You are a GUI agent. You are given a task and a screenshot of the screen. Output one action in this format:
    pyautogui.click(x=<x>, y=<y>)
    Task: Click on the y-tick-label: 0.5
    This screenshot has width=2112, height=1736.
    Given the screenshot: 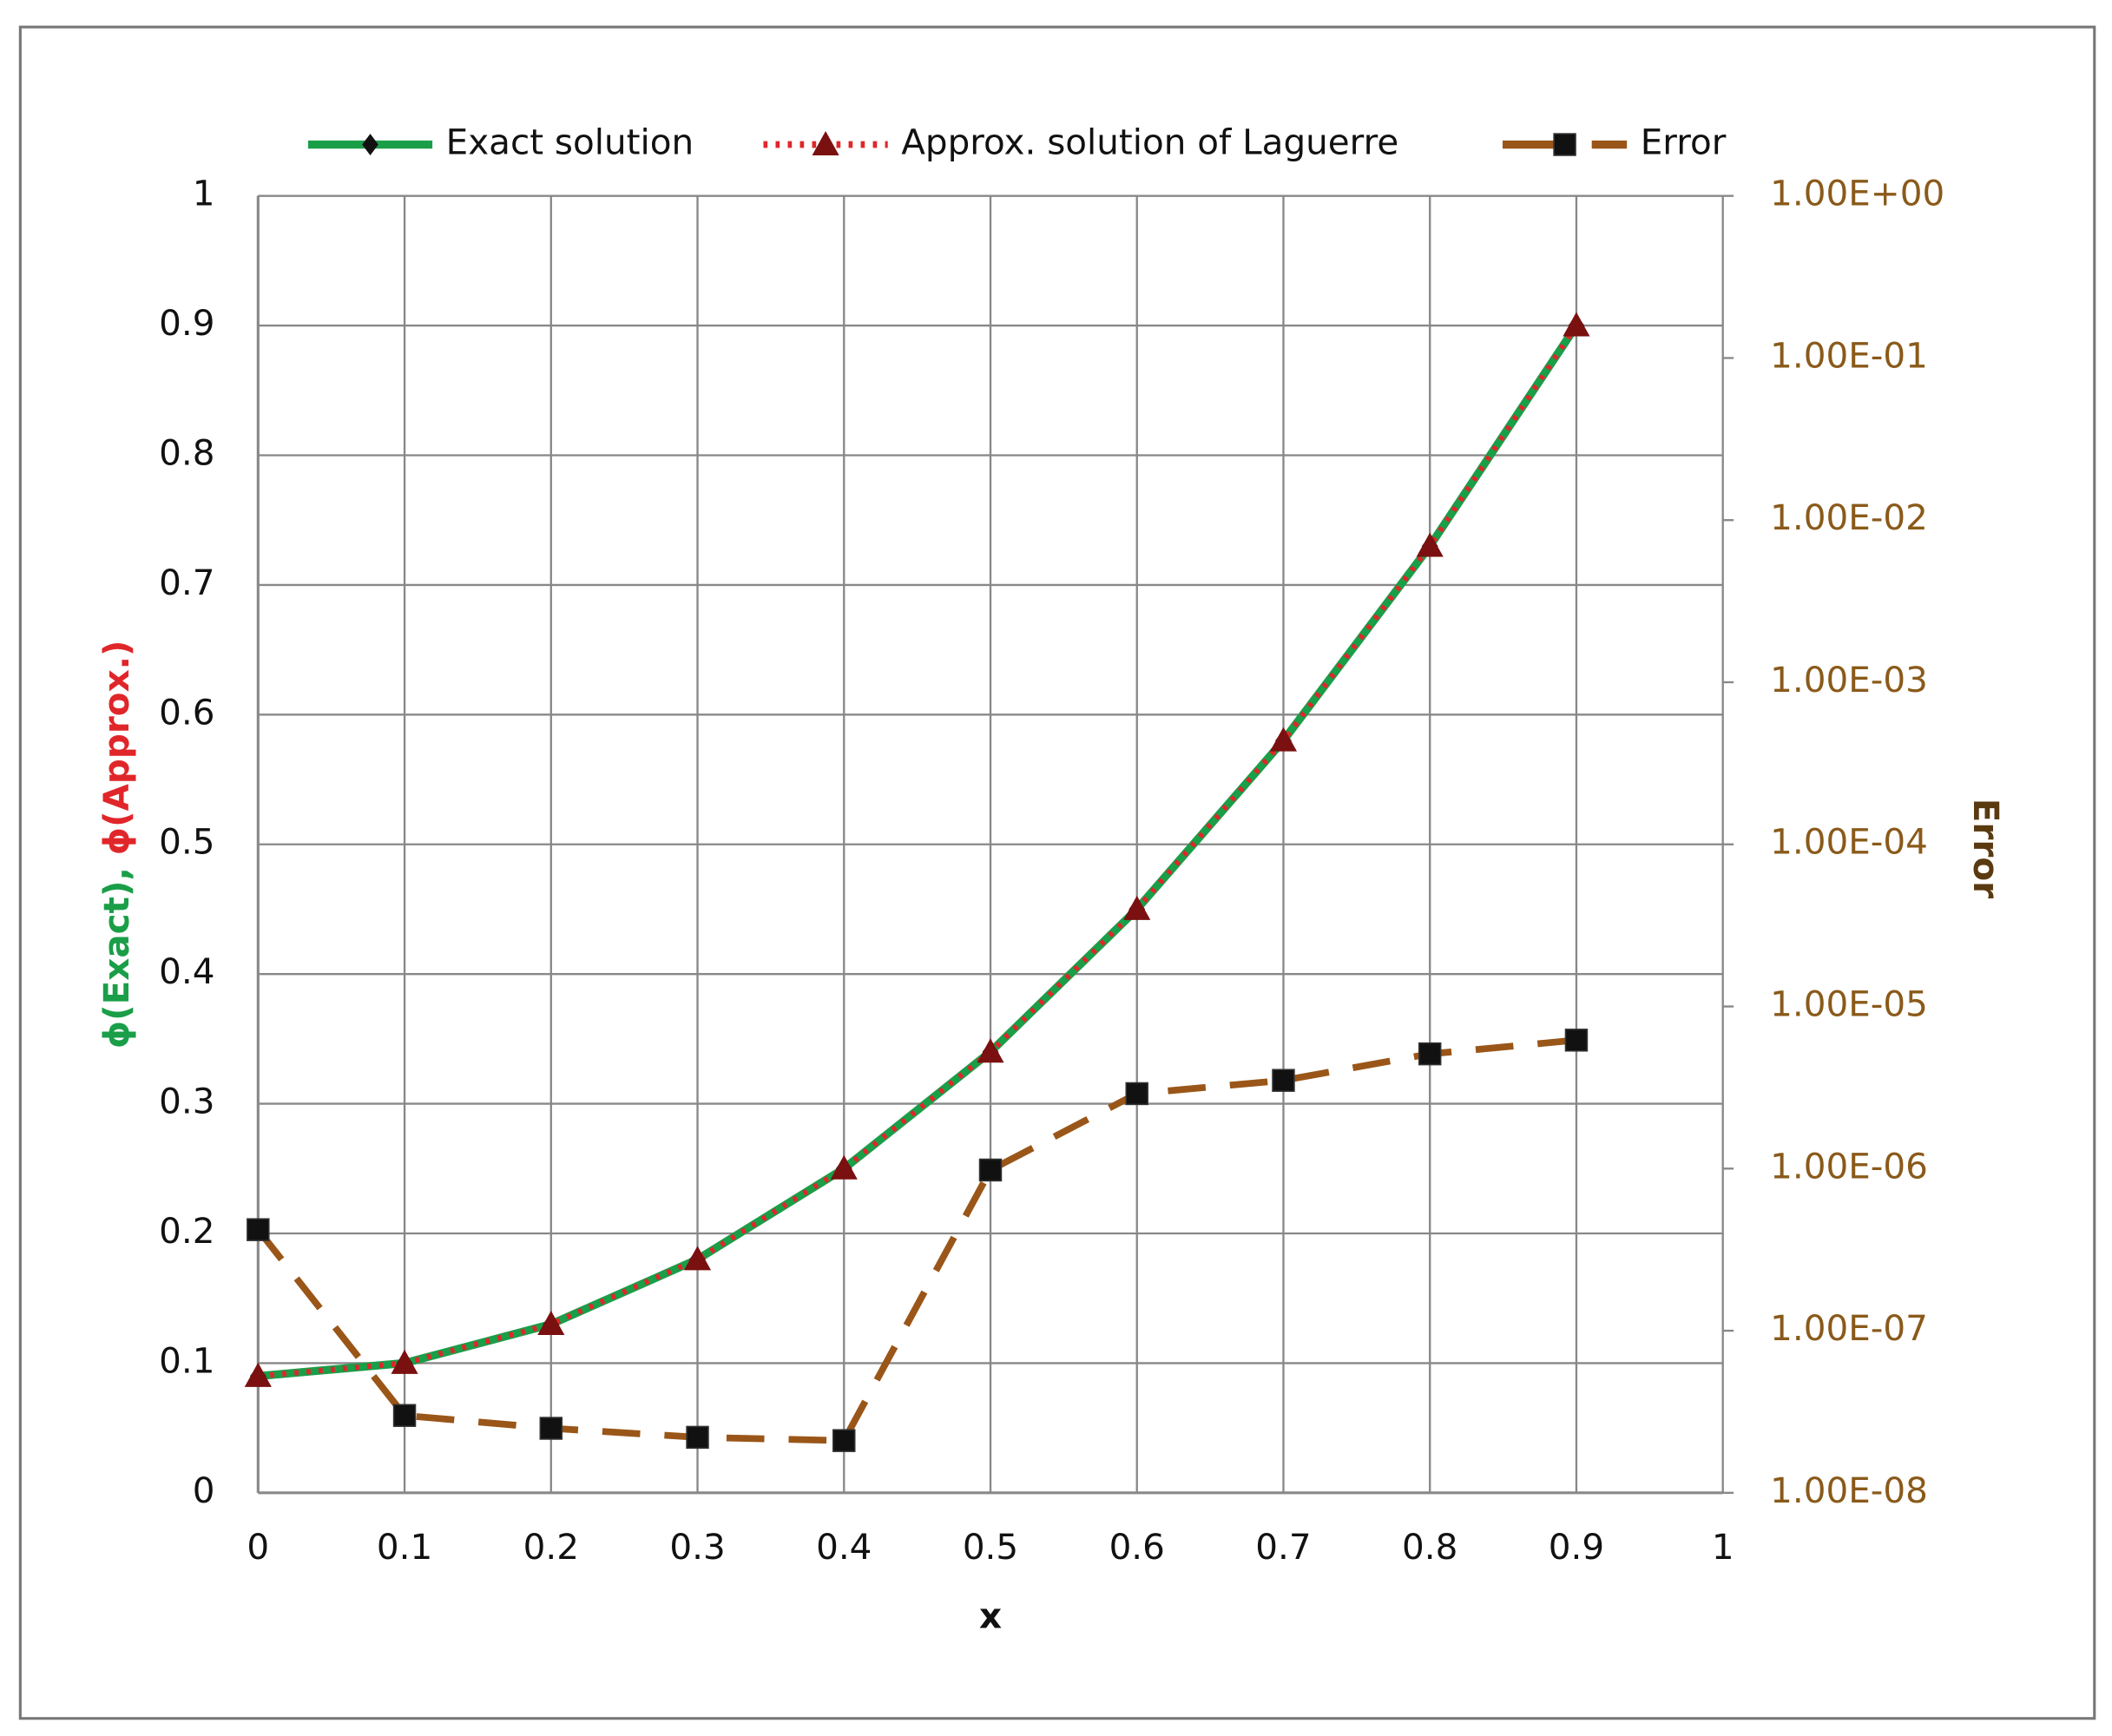 What is the action you would take?
    pyautogui.click(x=186, y=842)
    